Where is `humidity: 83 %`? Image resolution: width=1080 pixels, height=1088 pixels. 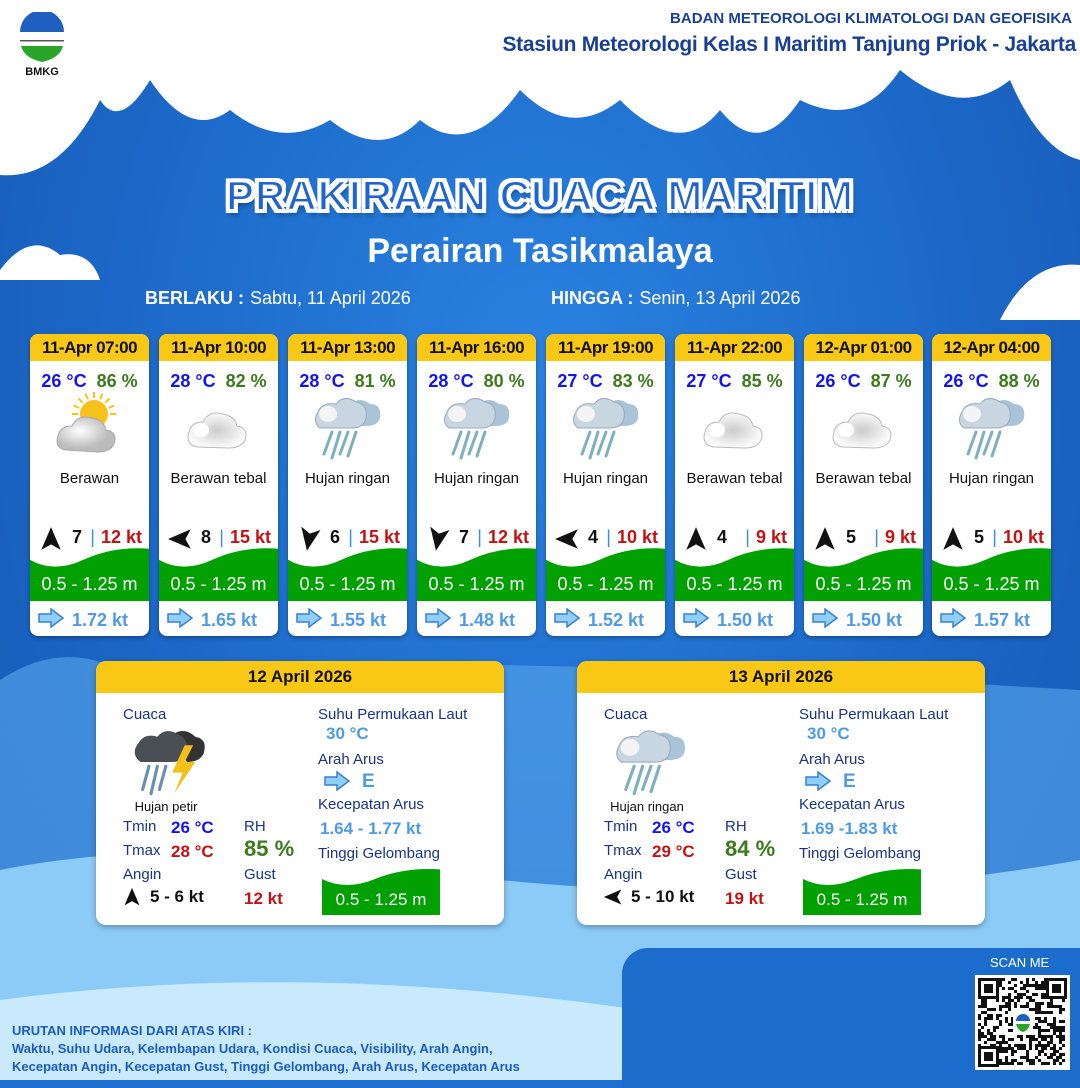 humidity: 83 % is located at coordinates (633, 381).